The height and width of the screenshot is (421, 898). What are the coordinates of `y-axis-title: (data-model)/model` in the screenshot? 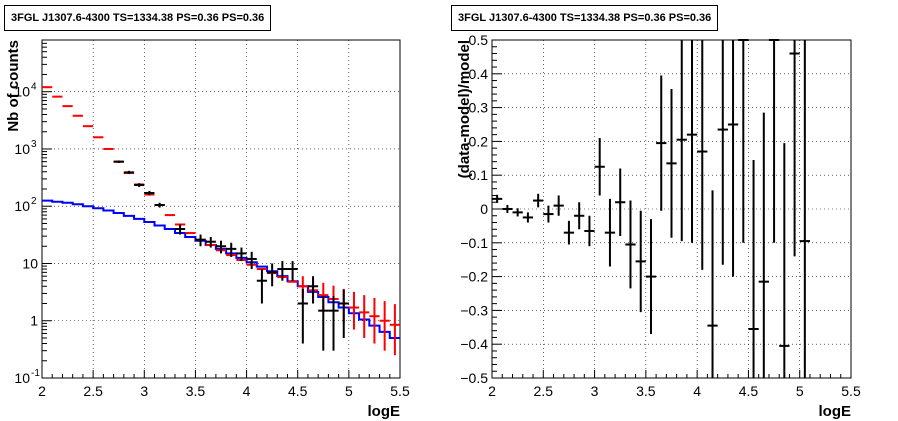 It's located at (464, 109).